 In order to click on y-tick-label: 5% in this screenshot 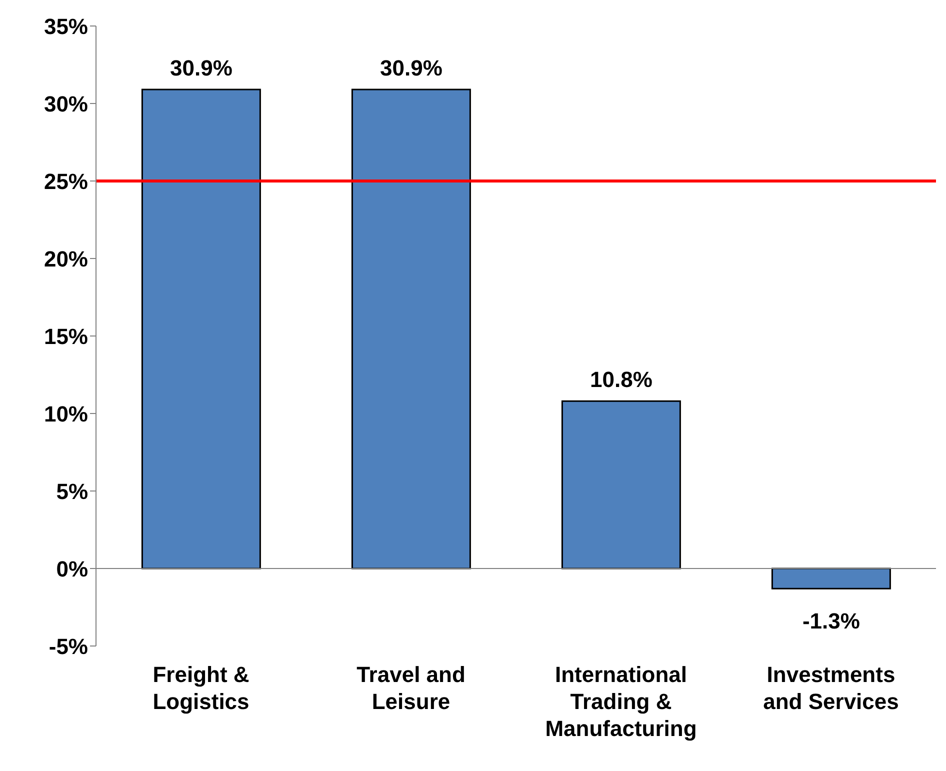, I will do `click(72, 491)`.